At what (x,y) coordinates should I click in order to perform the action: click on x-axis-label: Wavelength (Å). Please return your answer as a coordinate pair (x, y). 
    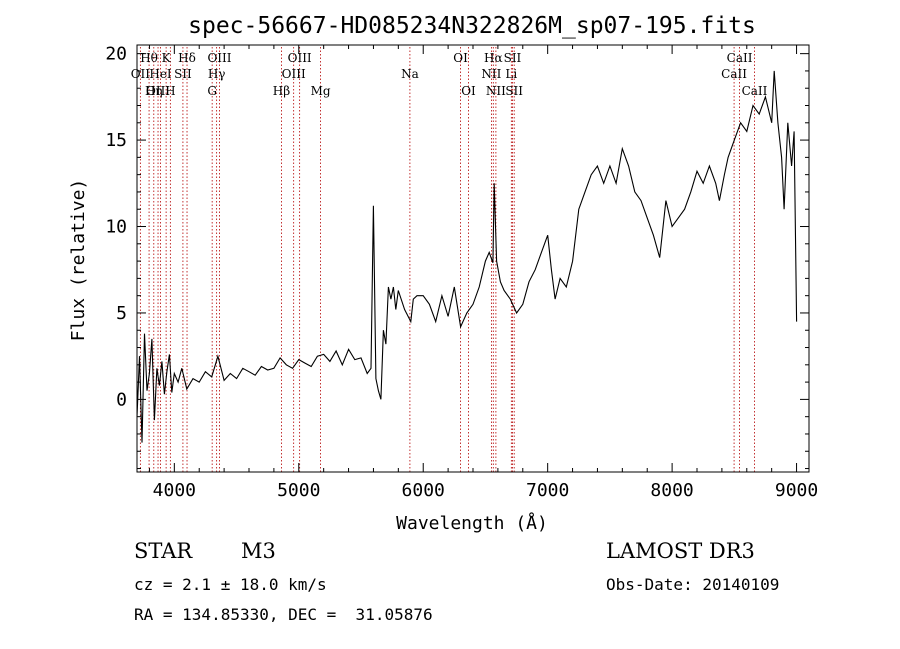
    Looking at the image, I should click on (472, 523).